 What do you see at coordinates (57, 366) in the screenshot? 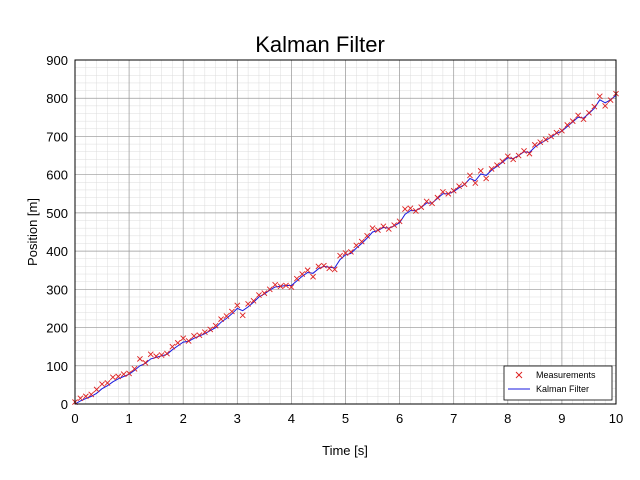
I see `y-tick-label: 100` at bounding box center [57, 366].